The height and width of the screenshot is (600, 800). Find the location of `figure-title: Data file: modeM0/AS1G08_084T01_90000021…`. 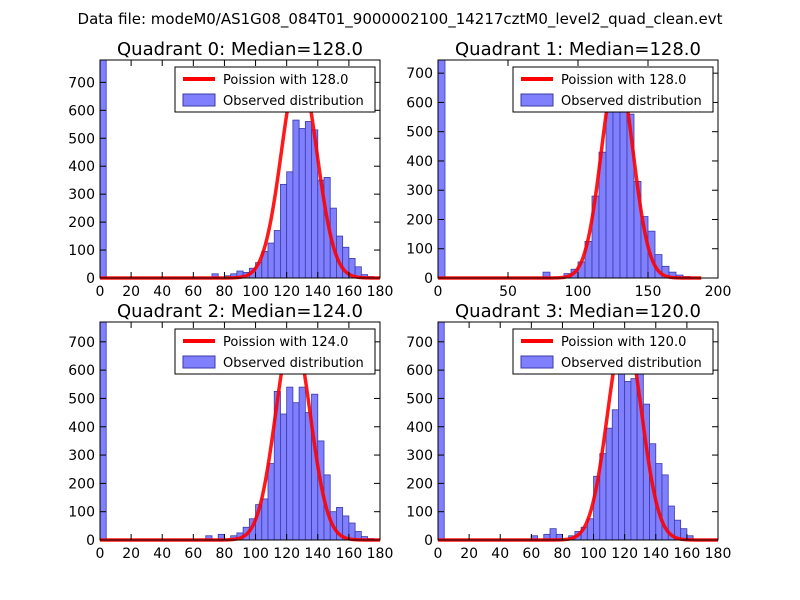

figure-title: Data file: modeM0/AS1G08_084T01_90000021… is located at coordinates (400, 19).